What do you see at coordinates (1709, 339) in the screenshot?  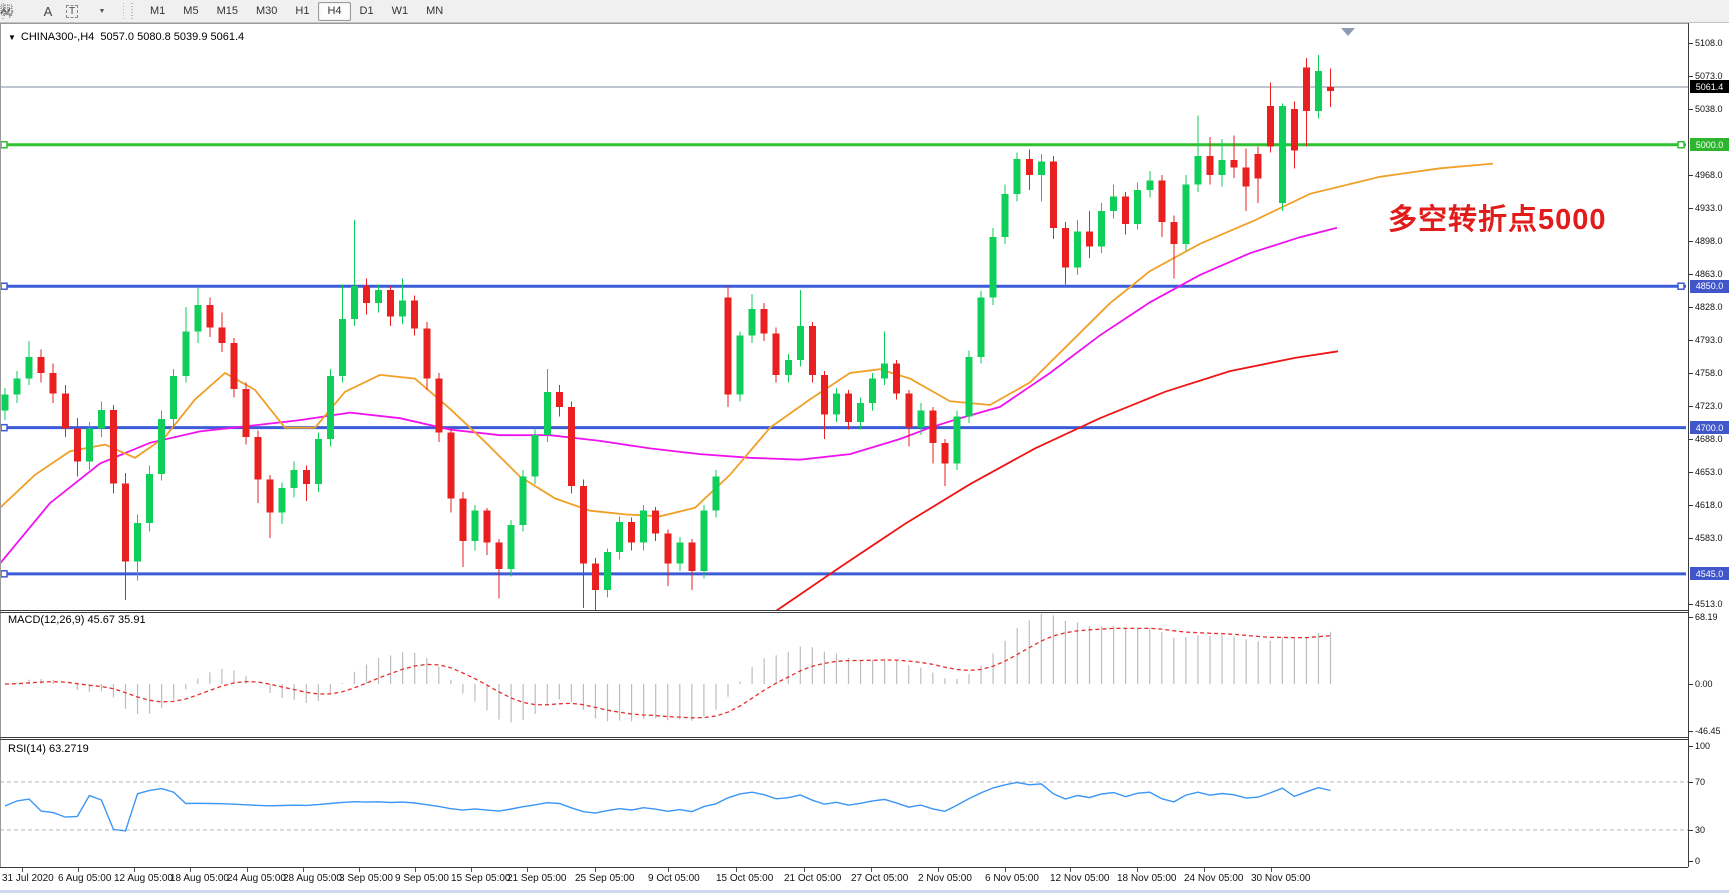 I see `price-tick-label: 4793.0` at bounding box center [1709, 339].